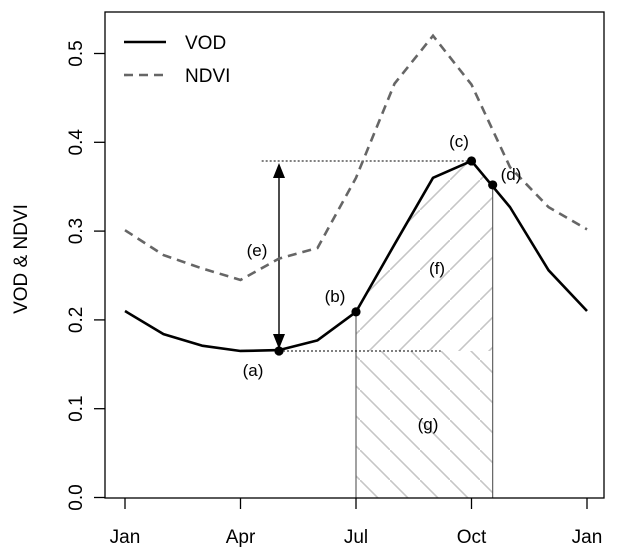 Image resolution: width=617 pixels, height=549 pixels. I want to click on y-tick-label-1: 0.1, so click(76, 408).